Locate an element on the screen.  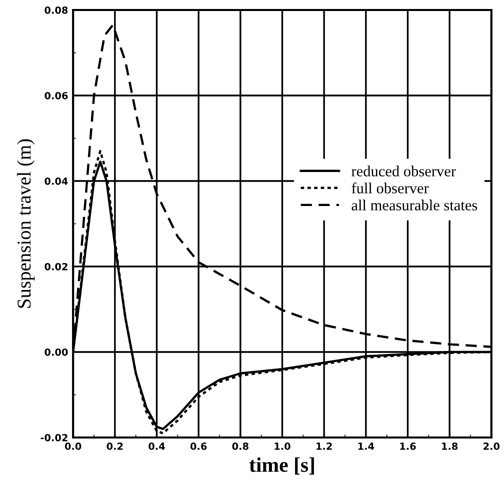
y-tick-label: 0.04 is located at coordinates (56, 181).